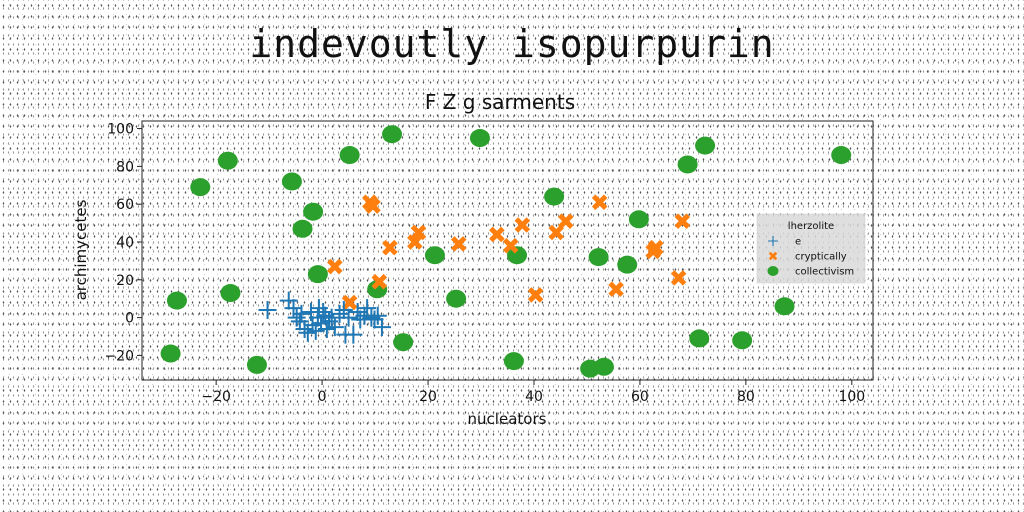 This screenshot has width=1024, height=512. Describe the element at coordinates (428, 397) in the screenshot. I see `x-tick-label: 20` at that location.